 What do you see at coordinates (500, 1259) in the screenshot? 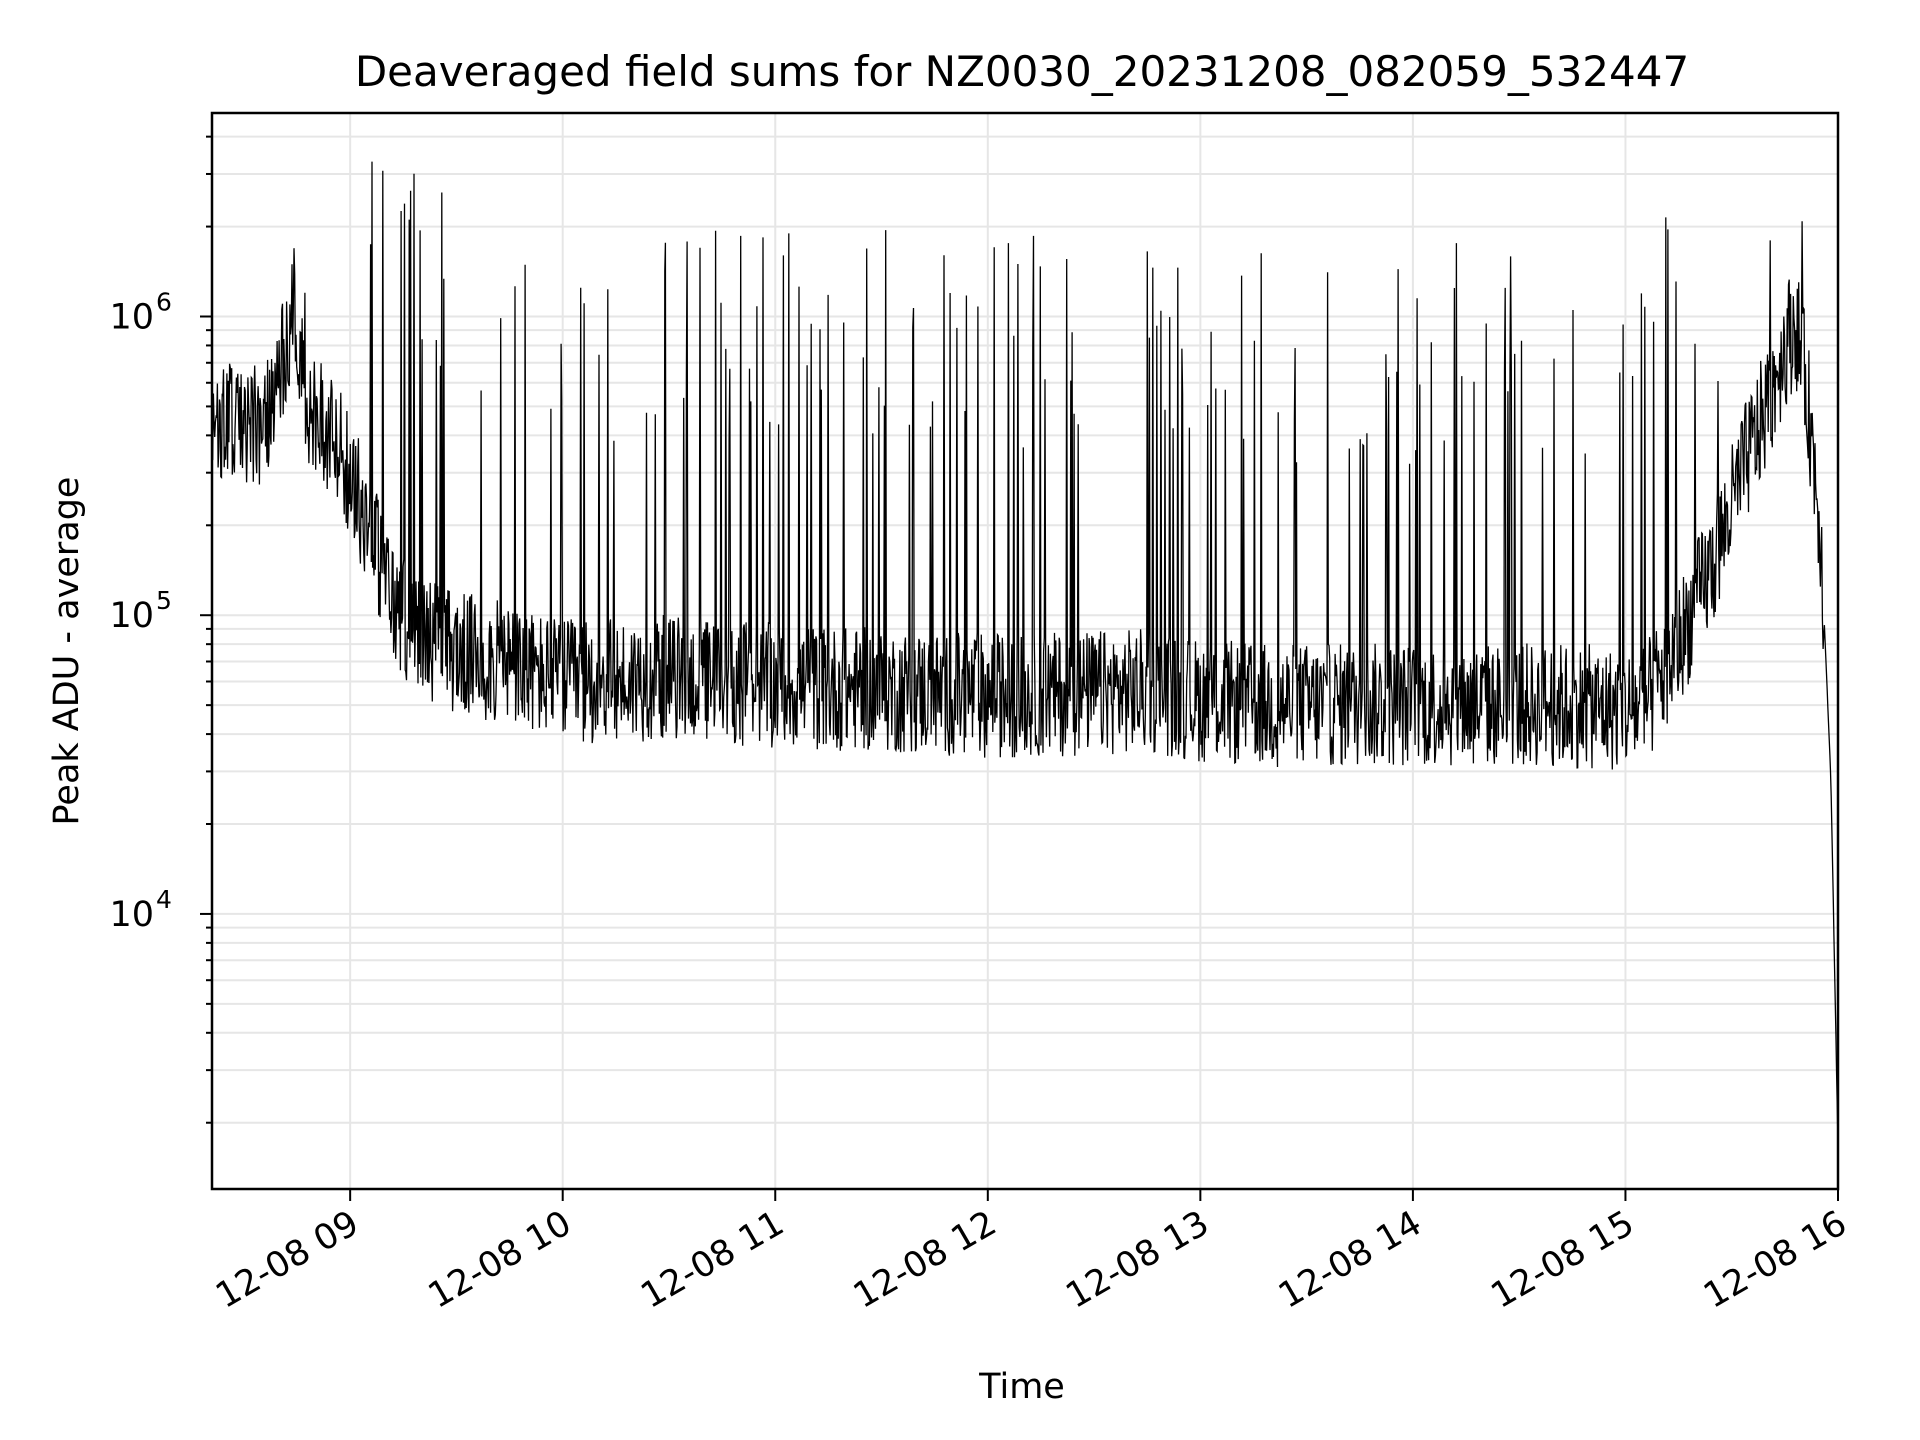
I see `x-tick-label: 12-08 10` at bounding box center [500, 1259].